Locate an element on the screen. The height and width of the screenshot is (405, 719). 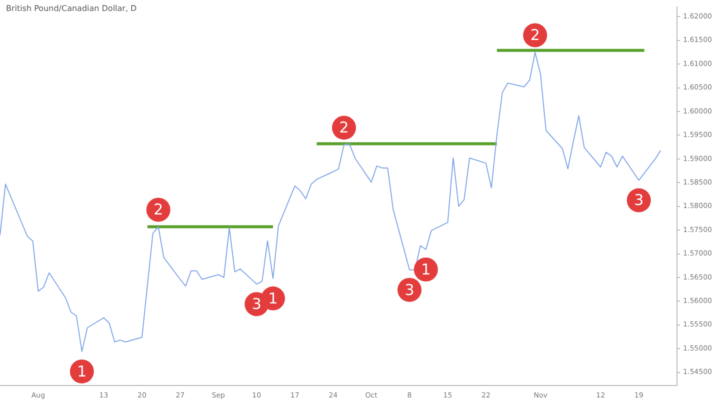
chart-title: British Pound/Canadian Dollar, D is located at coordinates (71, 8).